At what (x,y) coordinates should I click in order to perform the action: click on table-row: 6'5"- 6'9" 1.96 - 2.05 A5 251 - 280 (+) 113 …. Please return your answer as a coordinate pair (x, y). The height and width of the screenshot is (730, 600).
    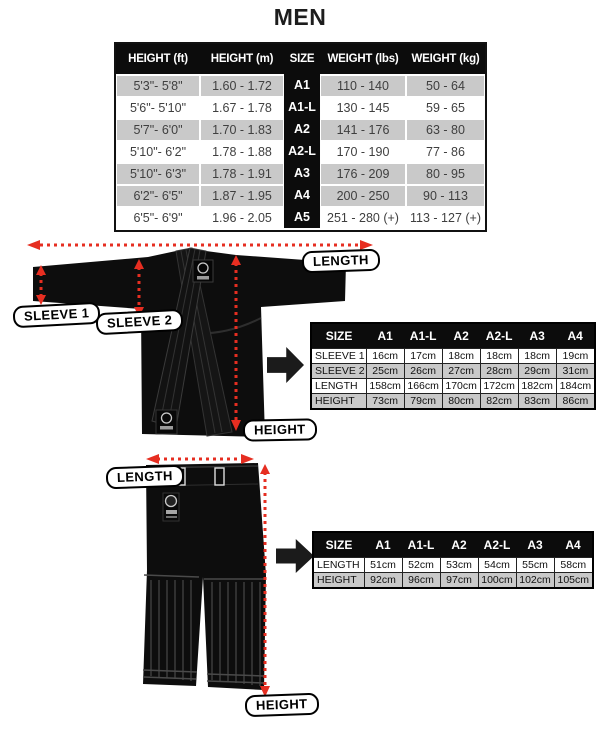
    Looking at the image, I should click on (300, 217).